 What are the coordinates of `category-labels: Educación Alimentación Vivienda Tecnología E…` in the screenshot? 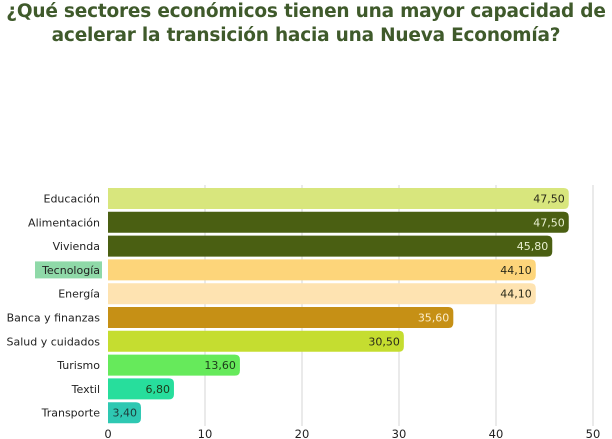 It's located at (54, 306).